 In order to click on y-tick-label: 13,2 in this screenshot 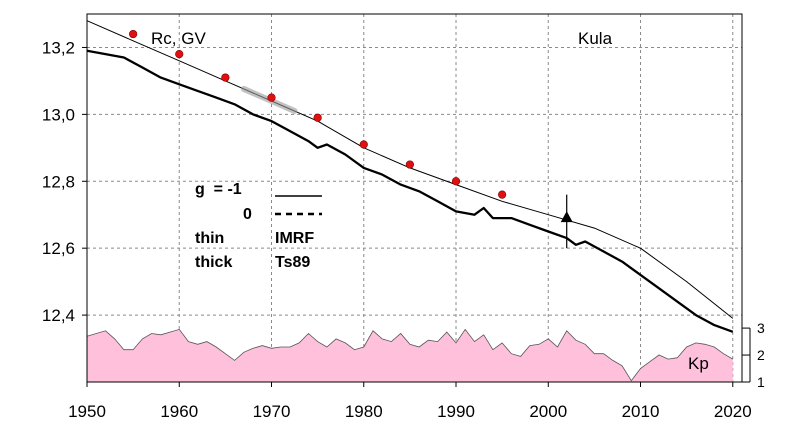, I will do `click(58, 47)`.